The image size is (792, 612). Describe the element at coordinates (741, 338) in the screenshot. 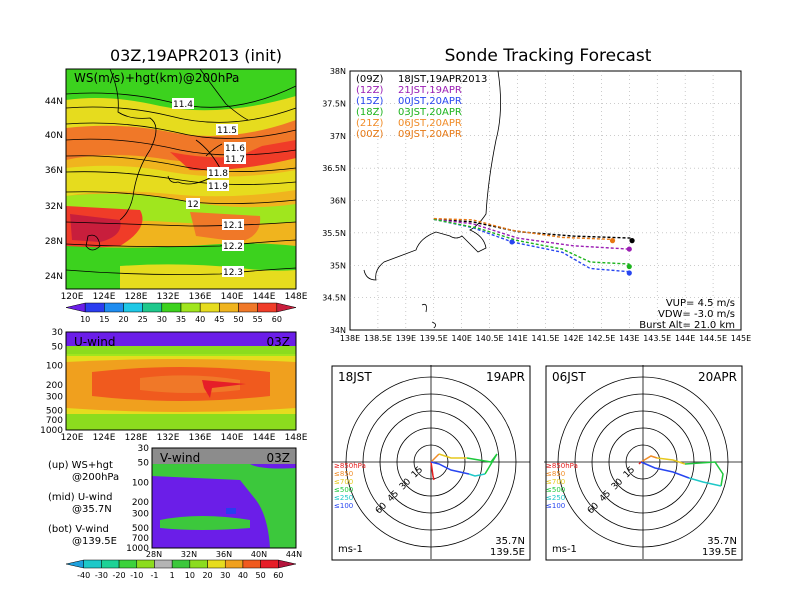

I see `lon-tick-label: 145E` at that location.